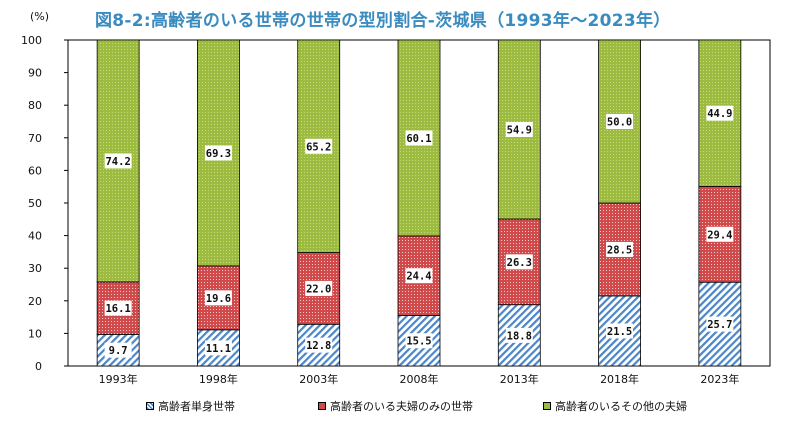 This screenshot has width=794, height=438. I want to click on x-tick-label: 2003年, so click(318, 379).